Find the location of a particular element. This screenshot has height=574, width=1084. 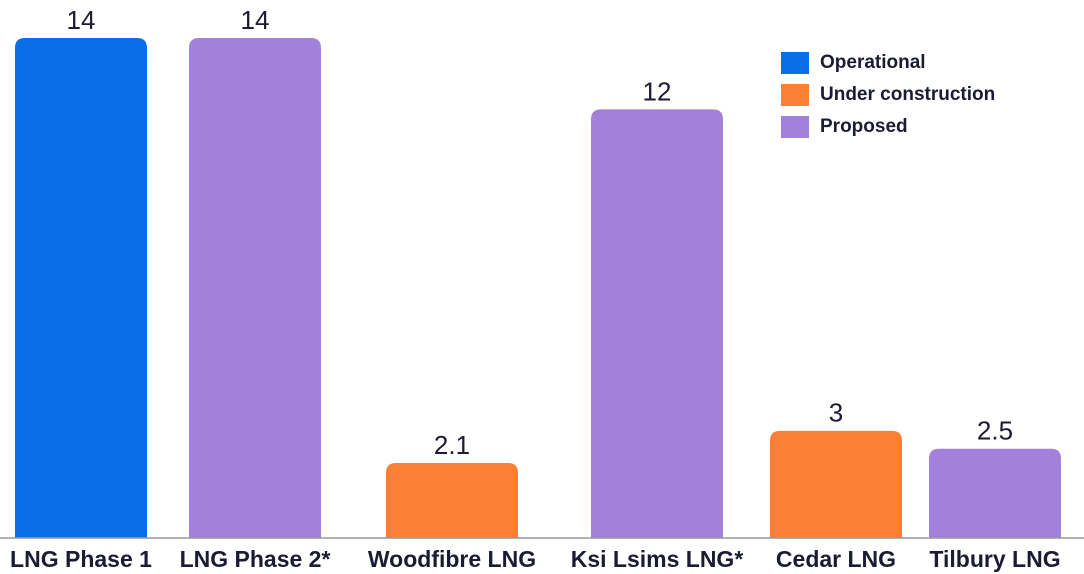

value-label: 2.1 is located at coordinates (452, 445).